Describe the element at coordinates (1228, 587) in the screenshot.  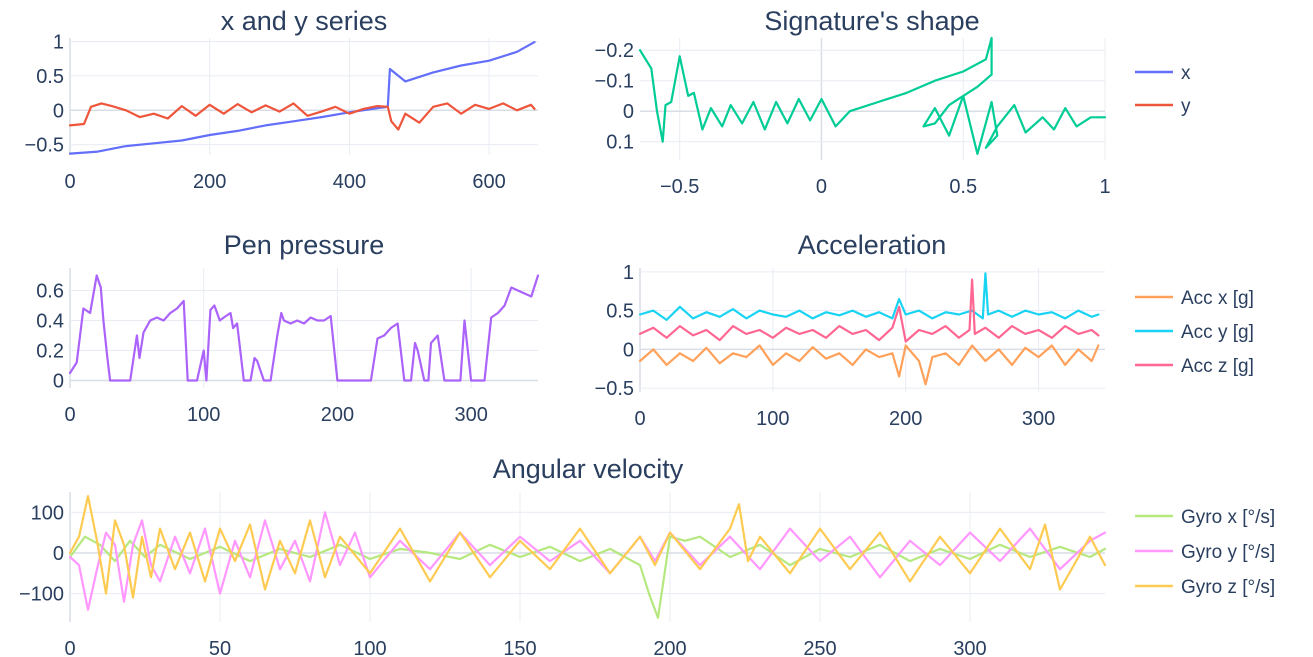
I see `legend-label: Gyro z [°/s]` at that location.